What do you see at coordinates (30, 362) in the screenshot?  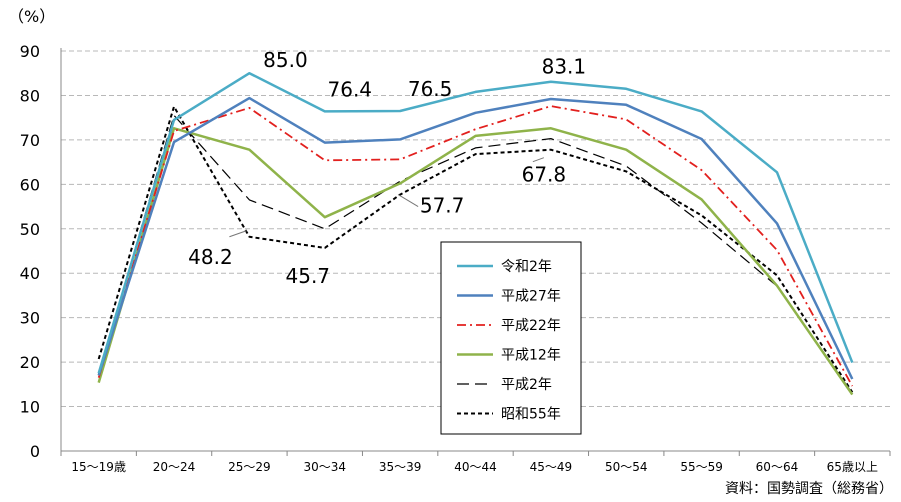 I see `y-tick-label: 20` at bounding box center [30, 362].